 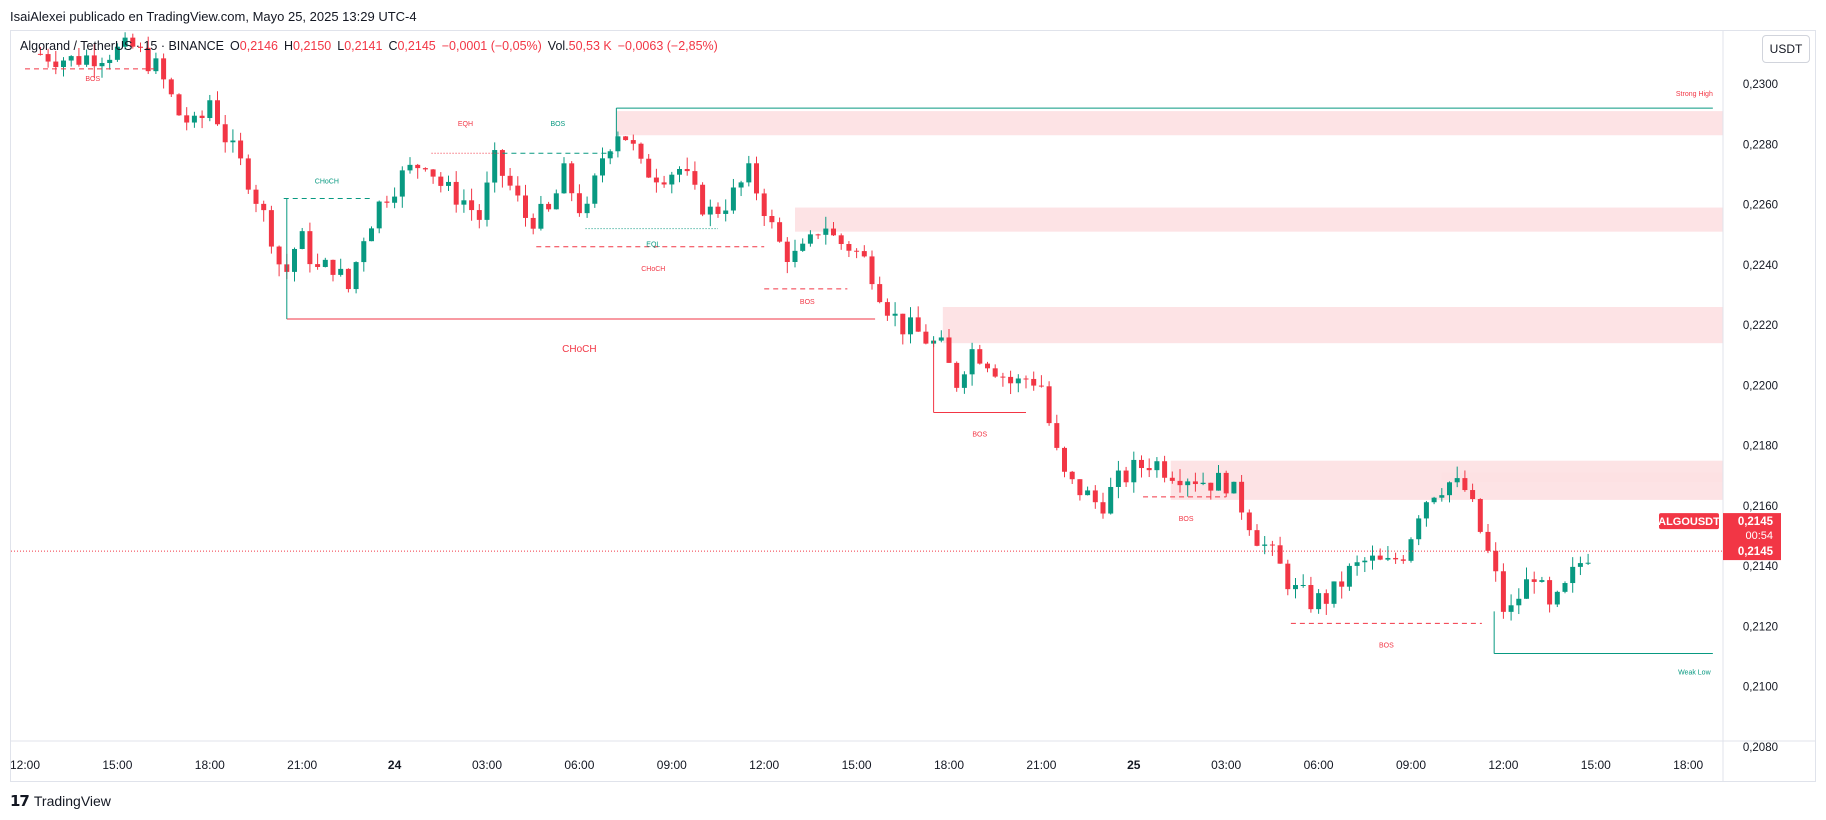 I want to click on supply-zone, so click(x=1603, y=477).